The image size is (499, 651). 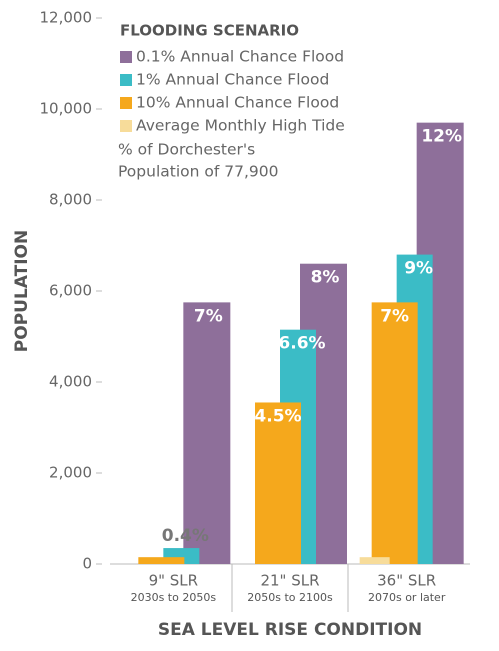 I want to click on x-tick-label: 9" SLR, so click(x=174, y=581).